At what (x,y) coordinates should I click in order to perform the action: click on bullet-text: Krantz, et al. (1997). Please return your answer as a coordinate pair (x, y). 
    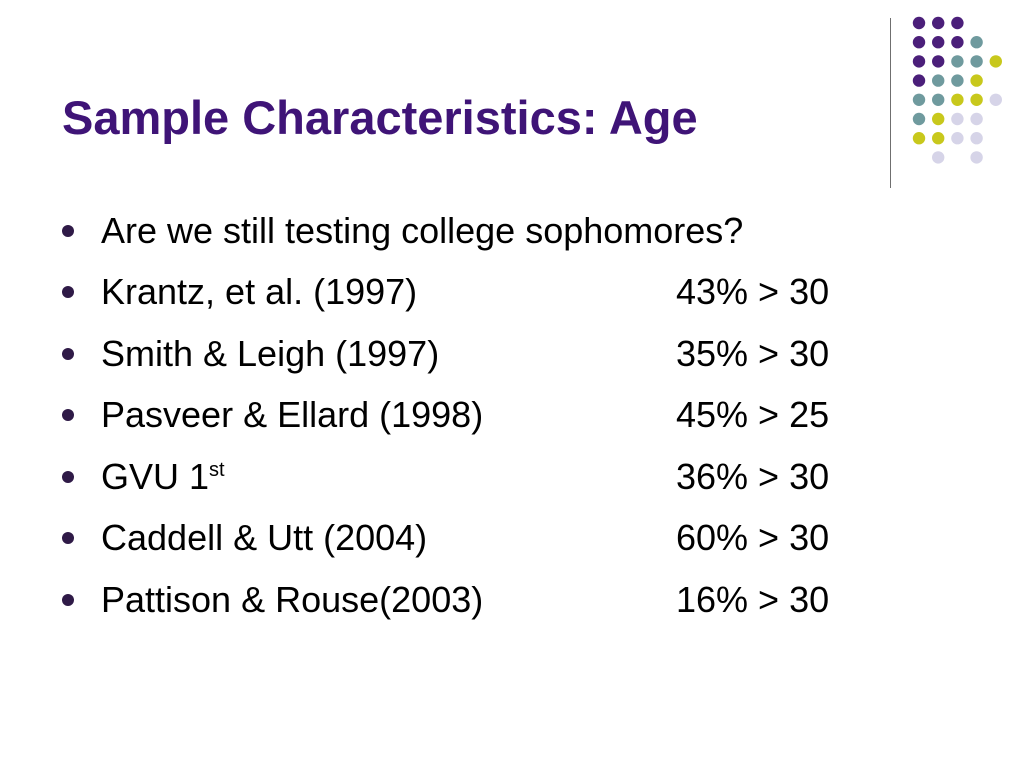
    Looking at the image, I should click on (259, 292).